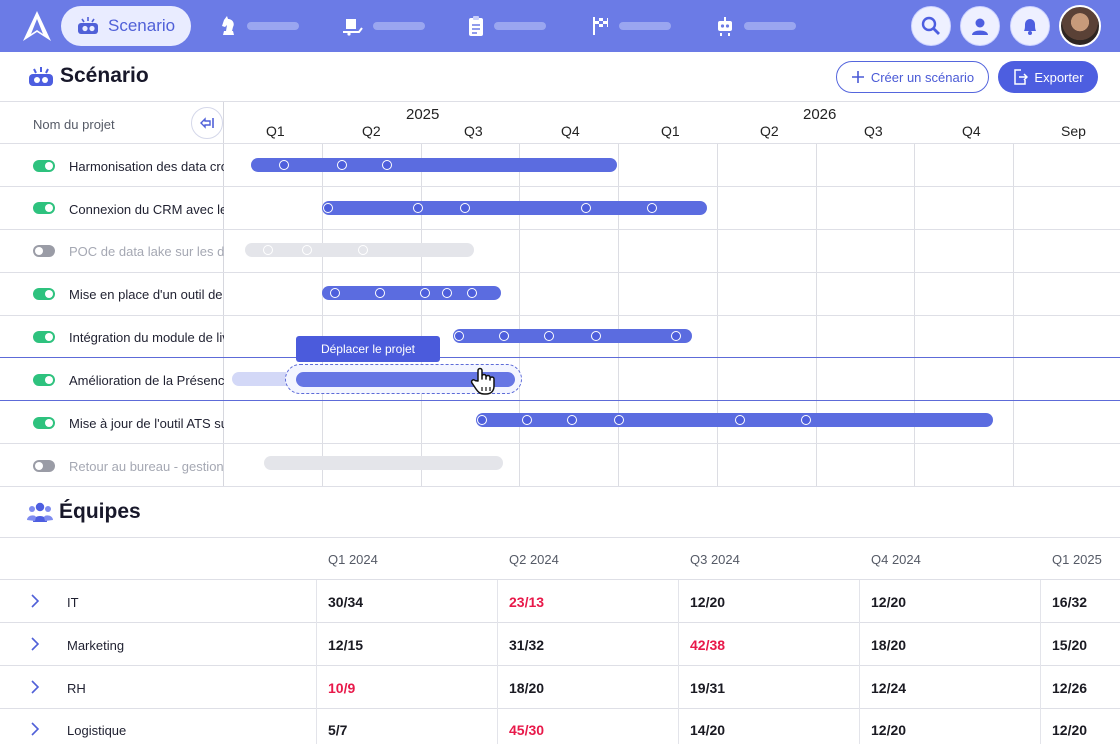  I want to click on teams-title: Équipes, so click(100, 511).